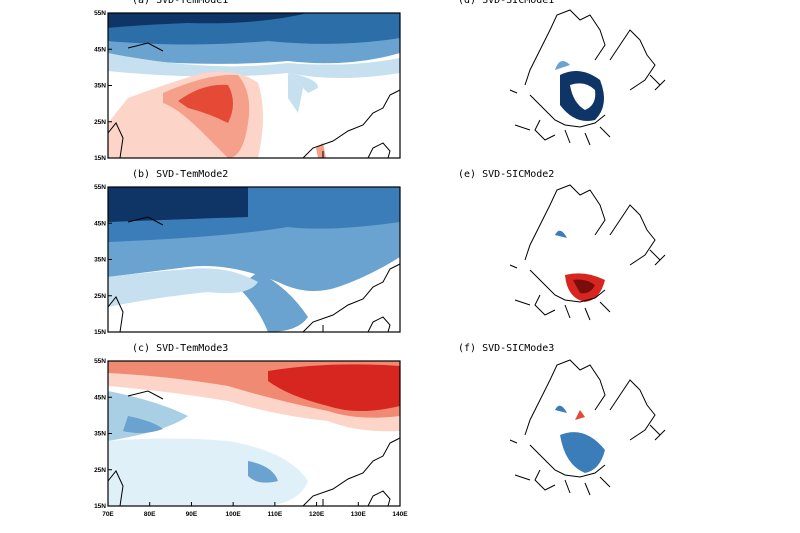 The width and height of the screenshot is (800, 533). Describe the element at coordinates (108, 514) in the screenshot. I see `lon-label: 70E` at that location.